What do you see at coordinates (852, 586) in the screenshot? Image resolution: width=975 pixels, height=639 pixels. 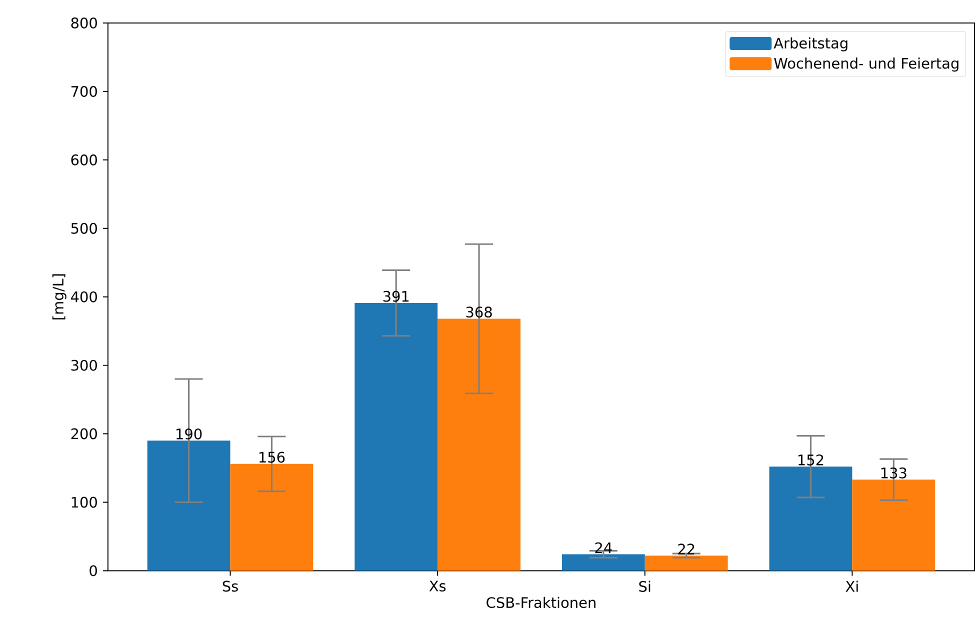 I see `x-tick-label: Xi` at bounding box center [852, 586].